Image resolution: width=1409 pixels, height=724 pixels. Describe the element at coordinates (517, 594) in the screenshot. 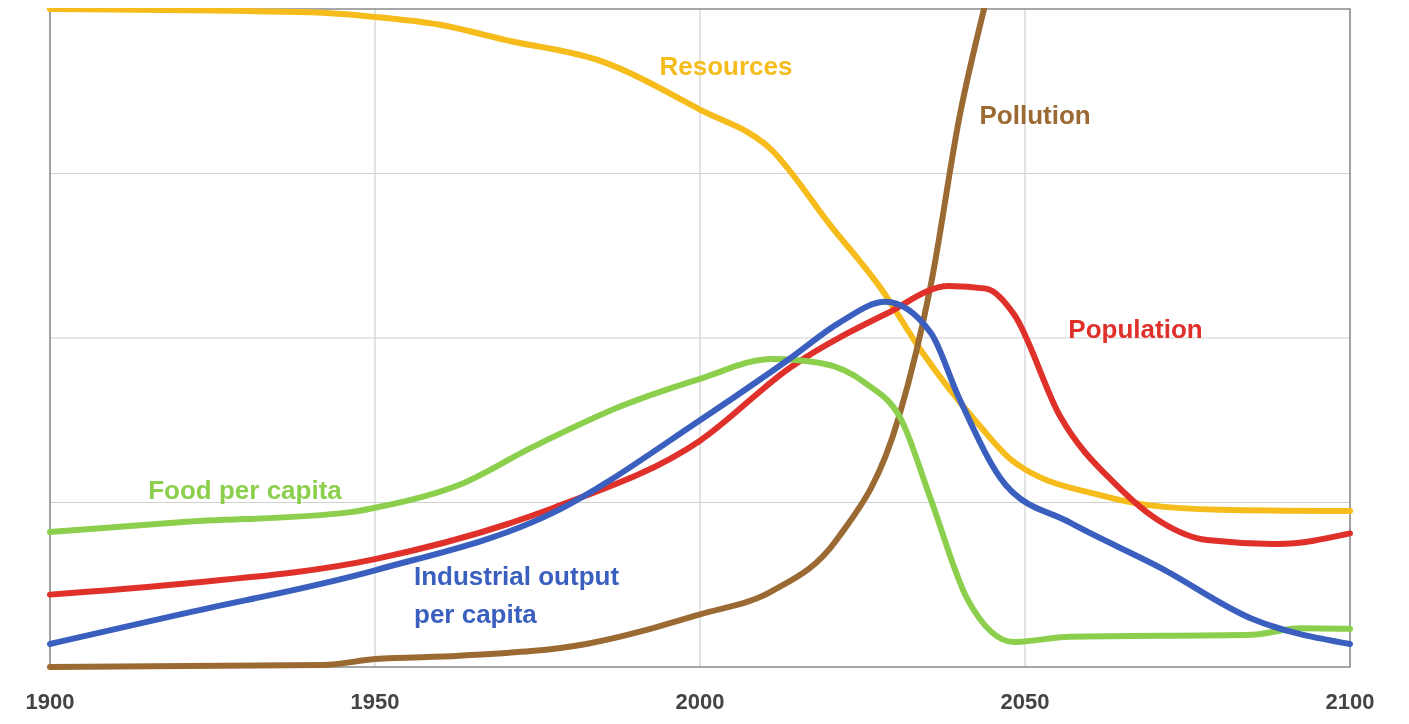

I see `series-label: Industrial output per capita` at that location.